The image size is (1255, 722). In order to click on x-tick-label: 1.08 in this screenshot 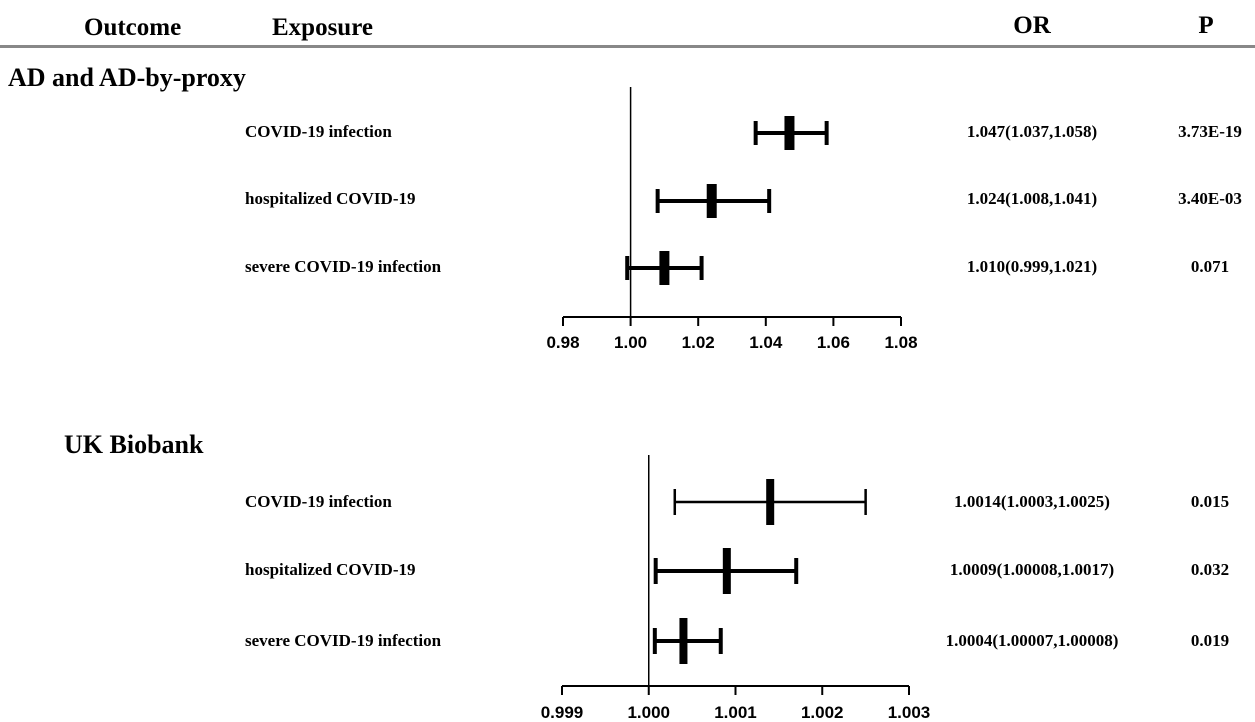, I will do `click(900, 342)`.